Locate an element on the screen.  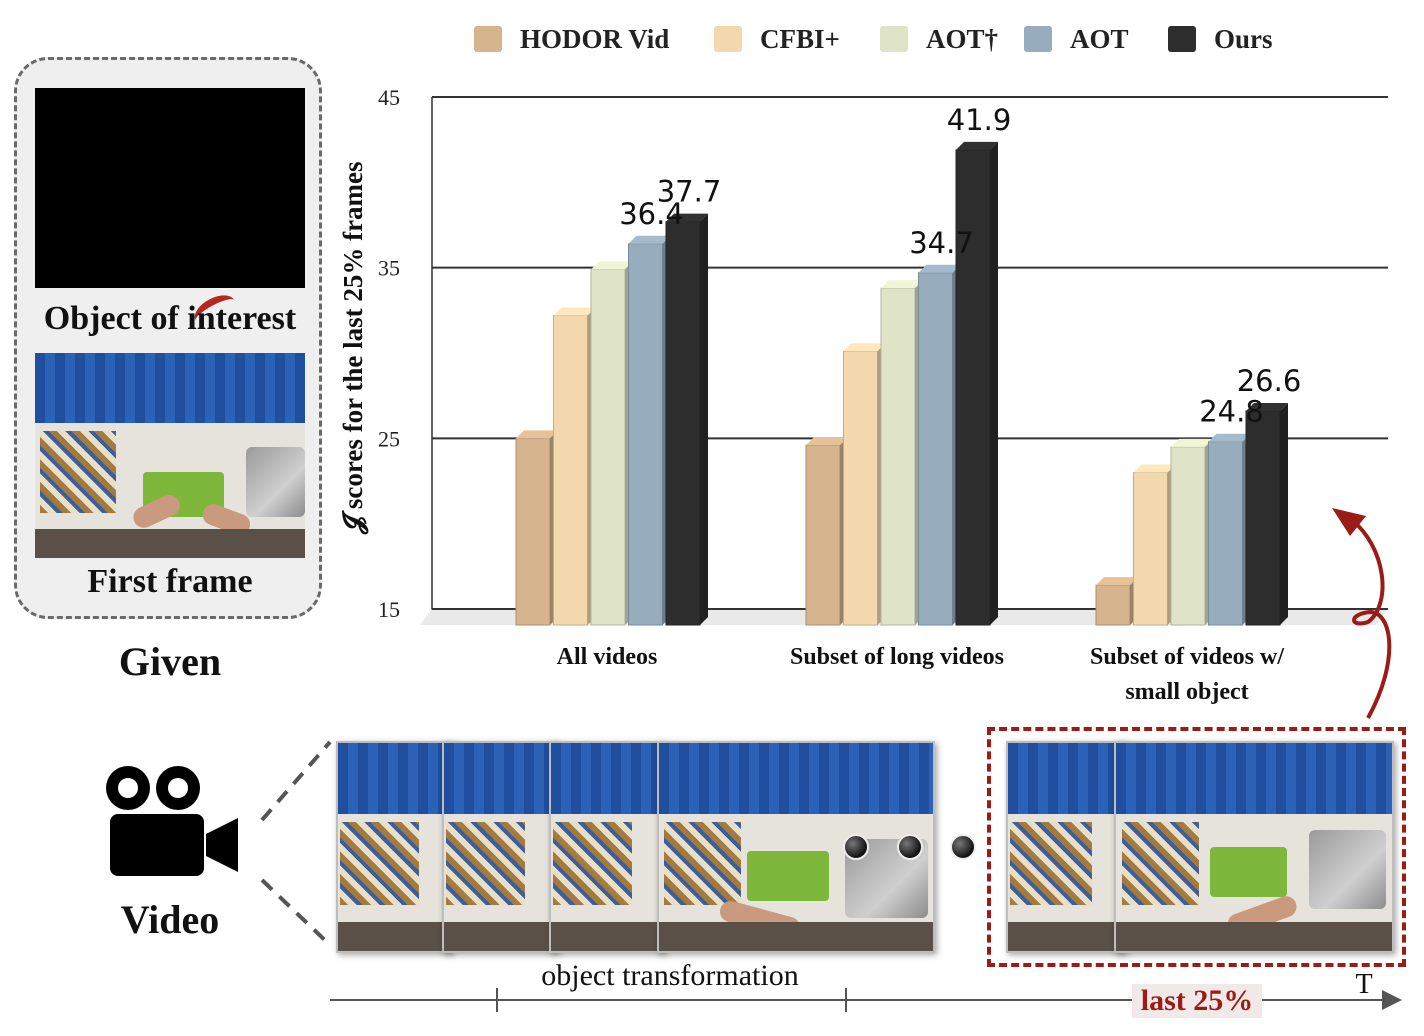
legend-label-1: CFBI+ is located at coordinates (800, 39).